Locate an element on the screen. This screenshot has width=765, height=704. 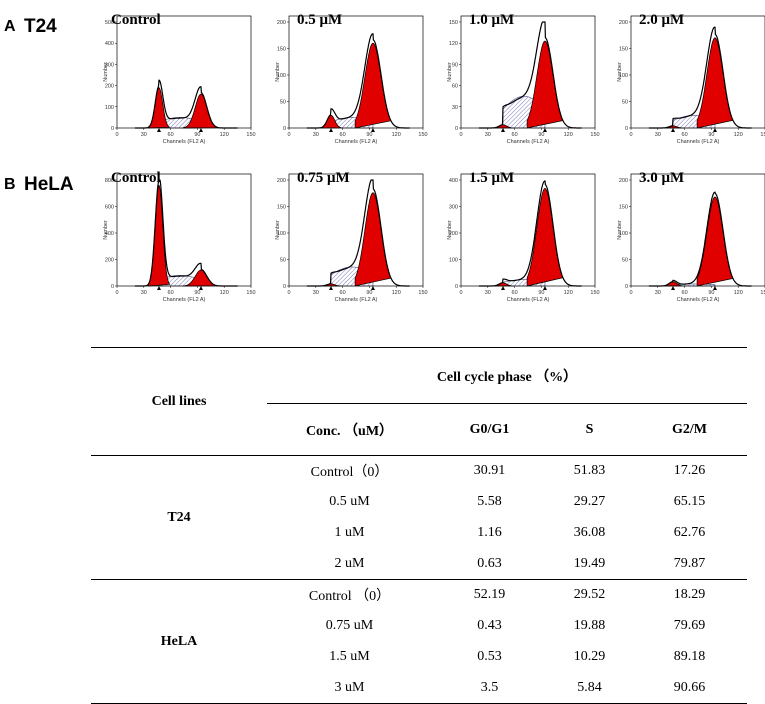
cell-g0g1: 0.63 is located at coordinates (489, 563).